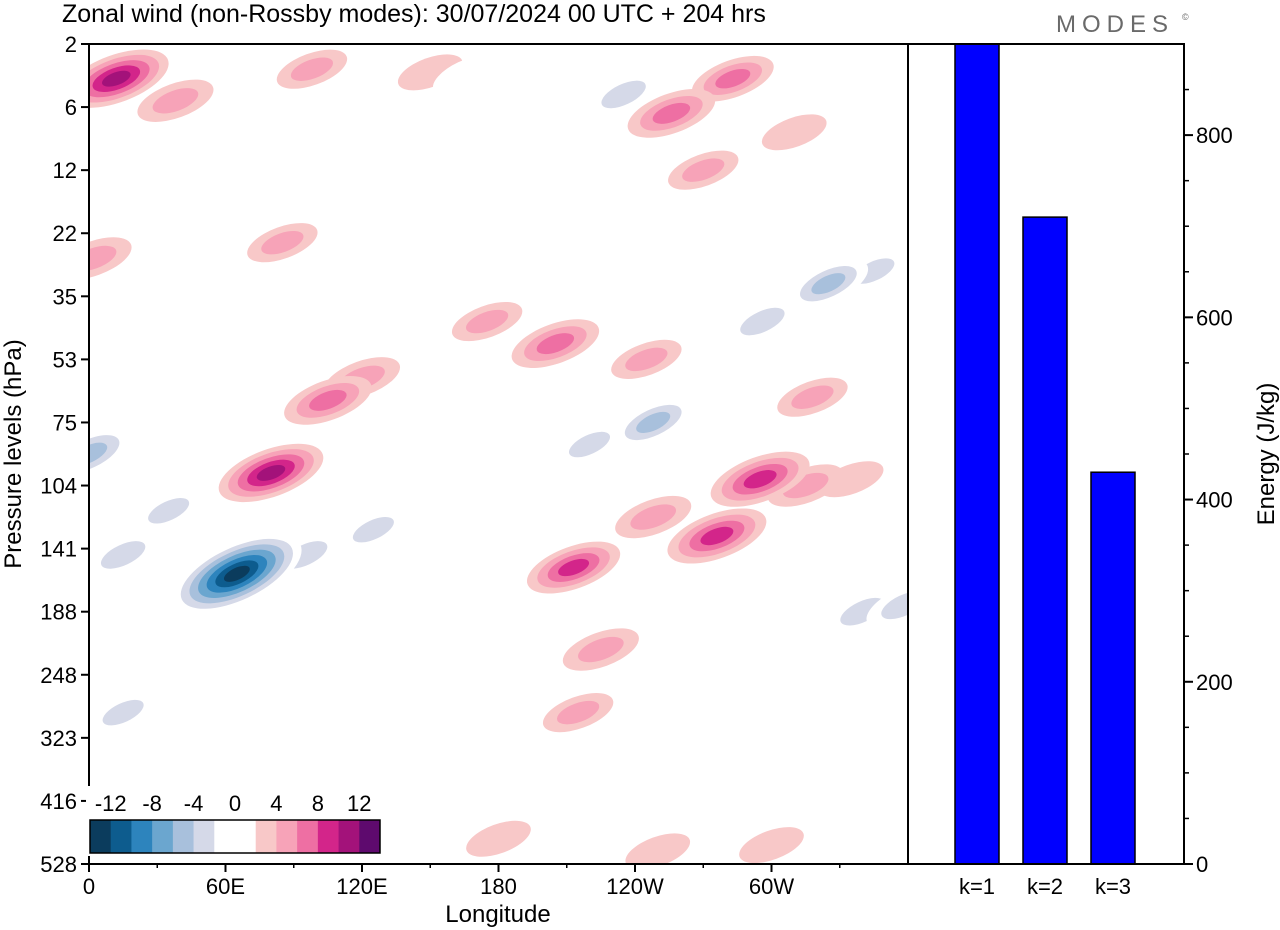  I want to click on colorbar-tick-label: 12, so click(359, 803).